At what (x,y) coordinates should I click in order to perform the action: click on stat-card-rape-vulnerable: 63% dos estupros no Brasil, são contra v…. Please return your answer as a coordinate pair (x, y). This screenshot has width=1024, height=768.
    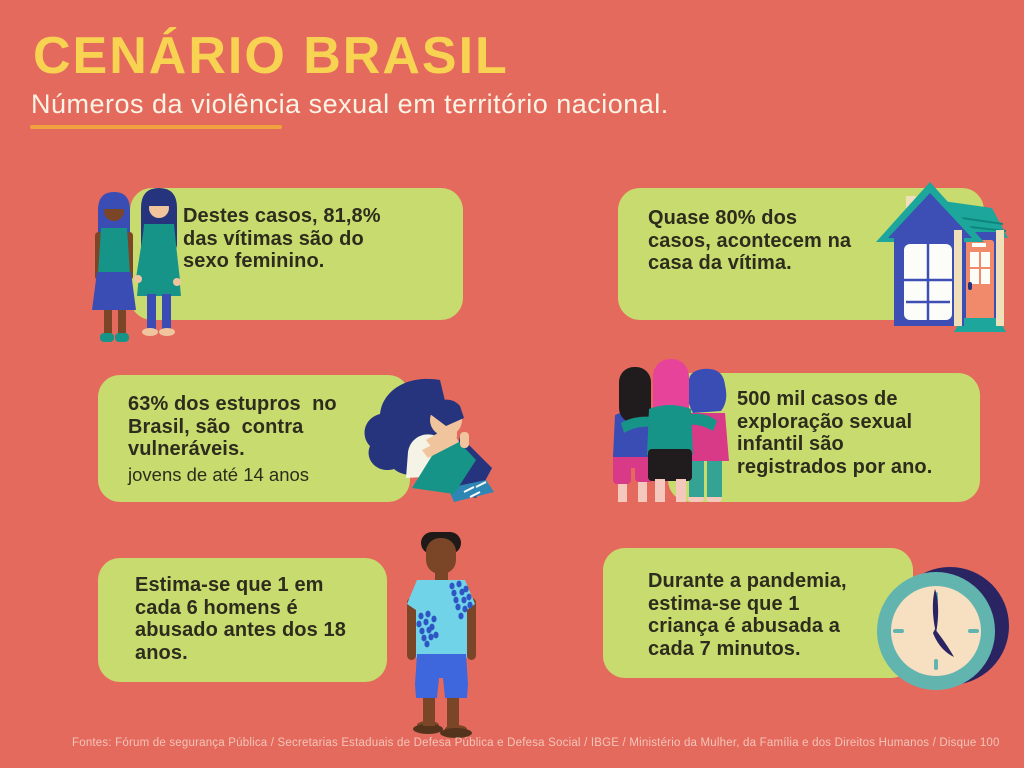
    Looking at the image, I should click on (254, 438).